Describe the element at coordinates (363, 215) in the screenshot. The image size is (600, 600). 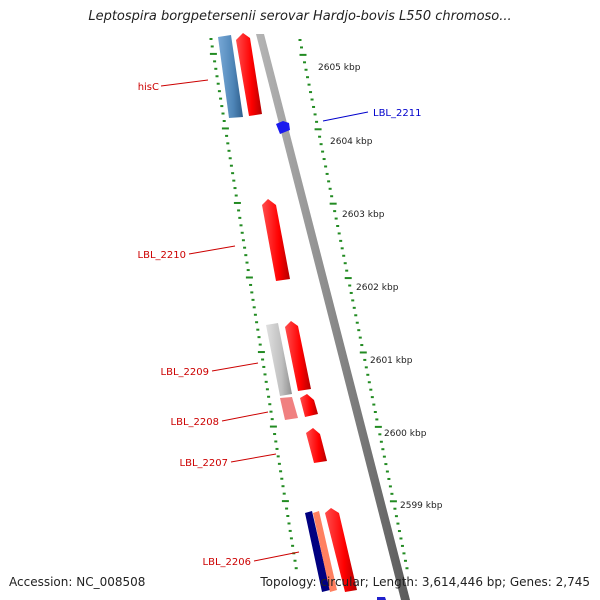
I see `scale-label: 2603 kbp` at that location.